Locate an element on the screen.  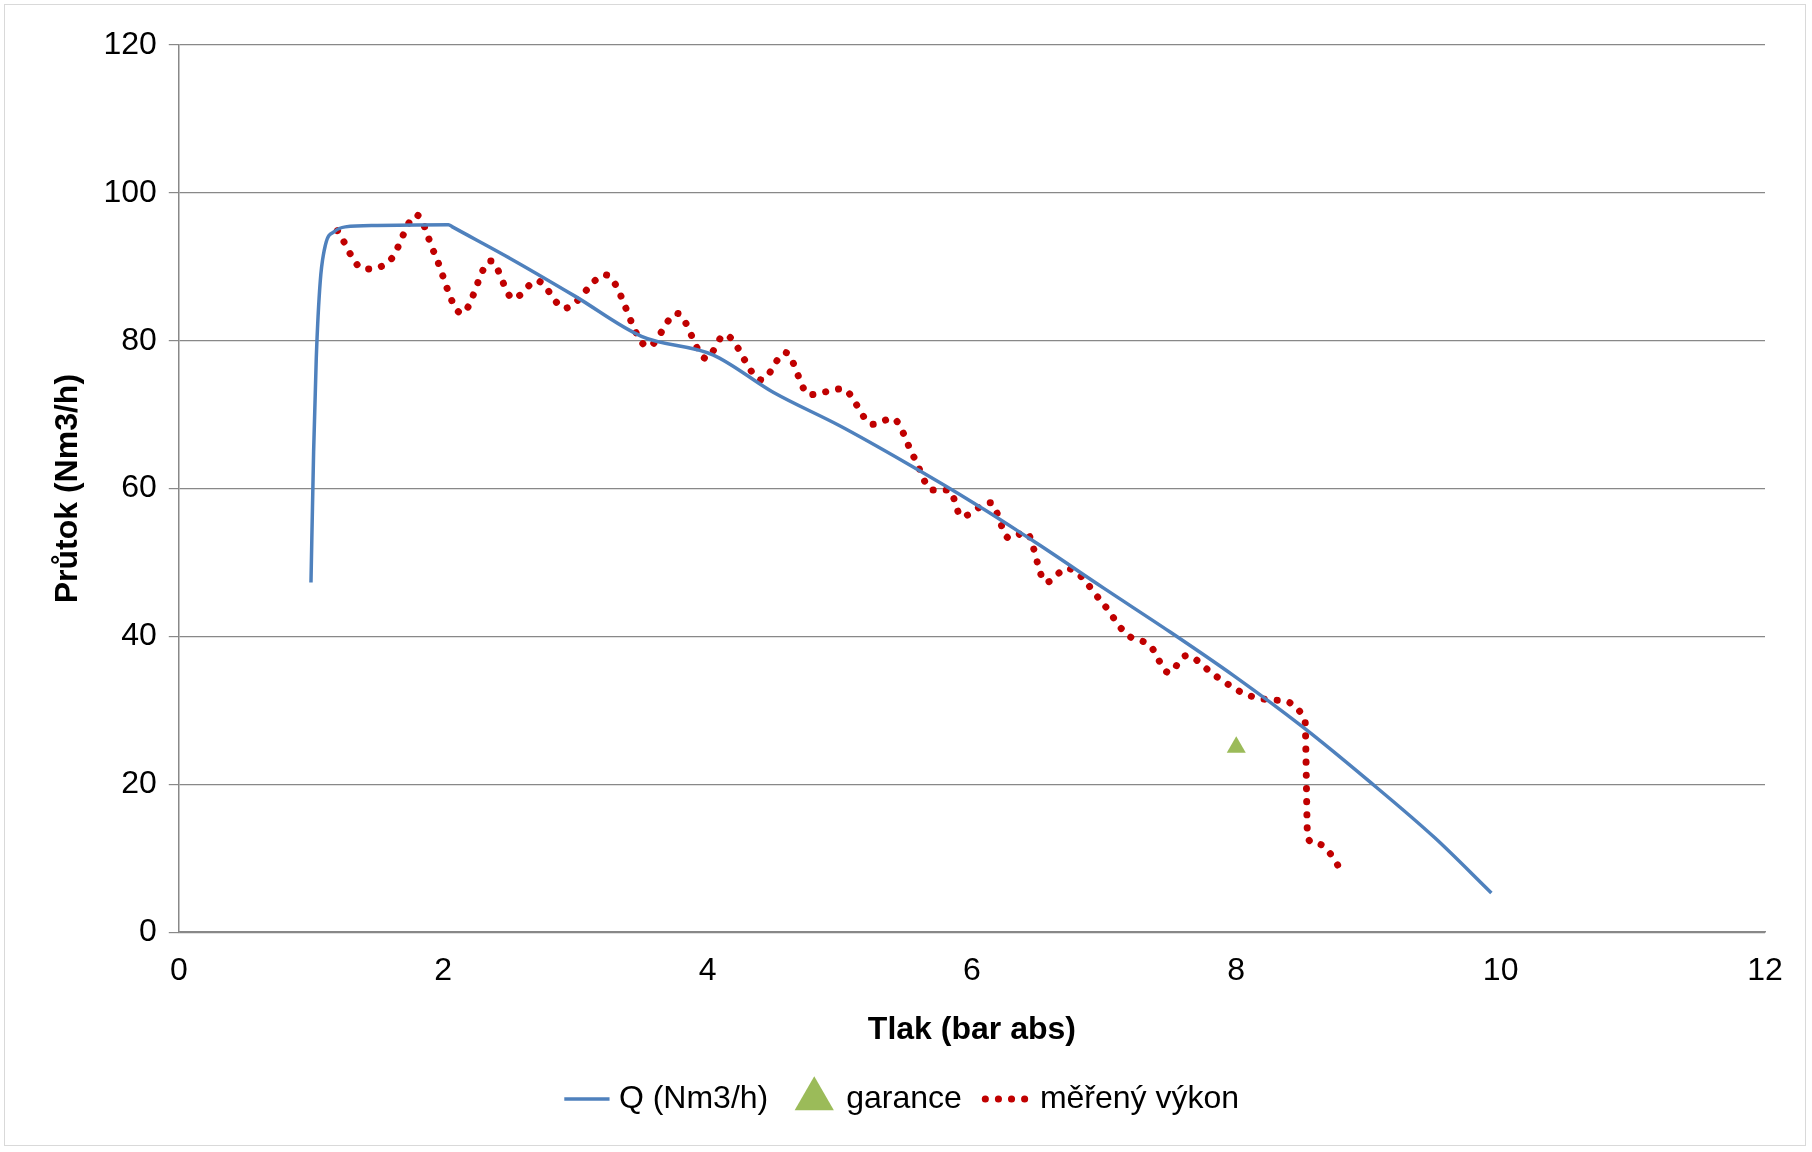
x-tick-label: 10 is located at coordinates (1500, 969).